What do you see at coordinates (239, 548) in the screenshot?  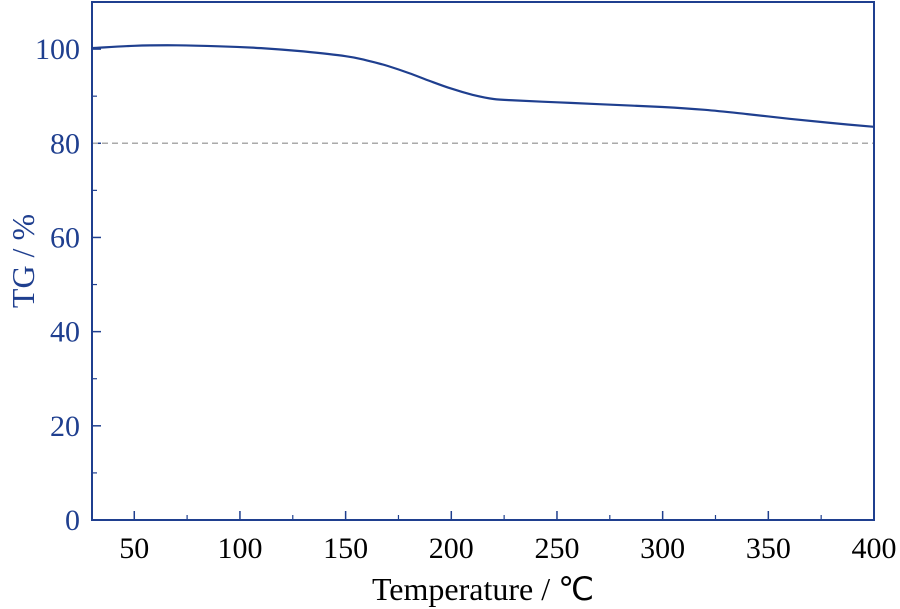 I see `x-tick-label: 100` at bounding box center [239, 548].